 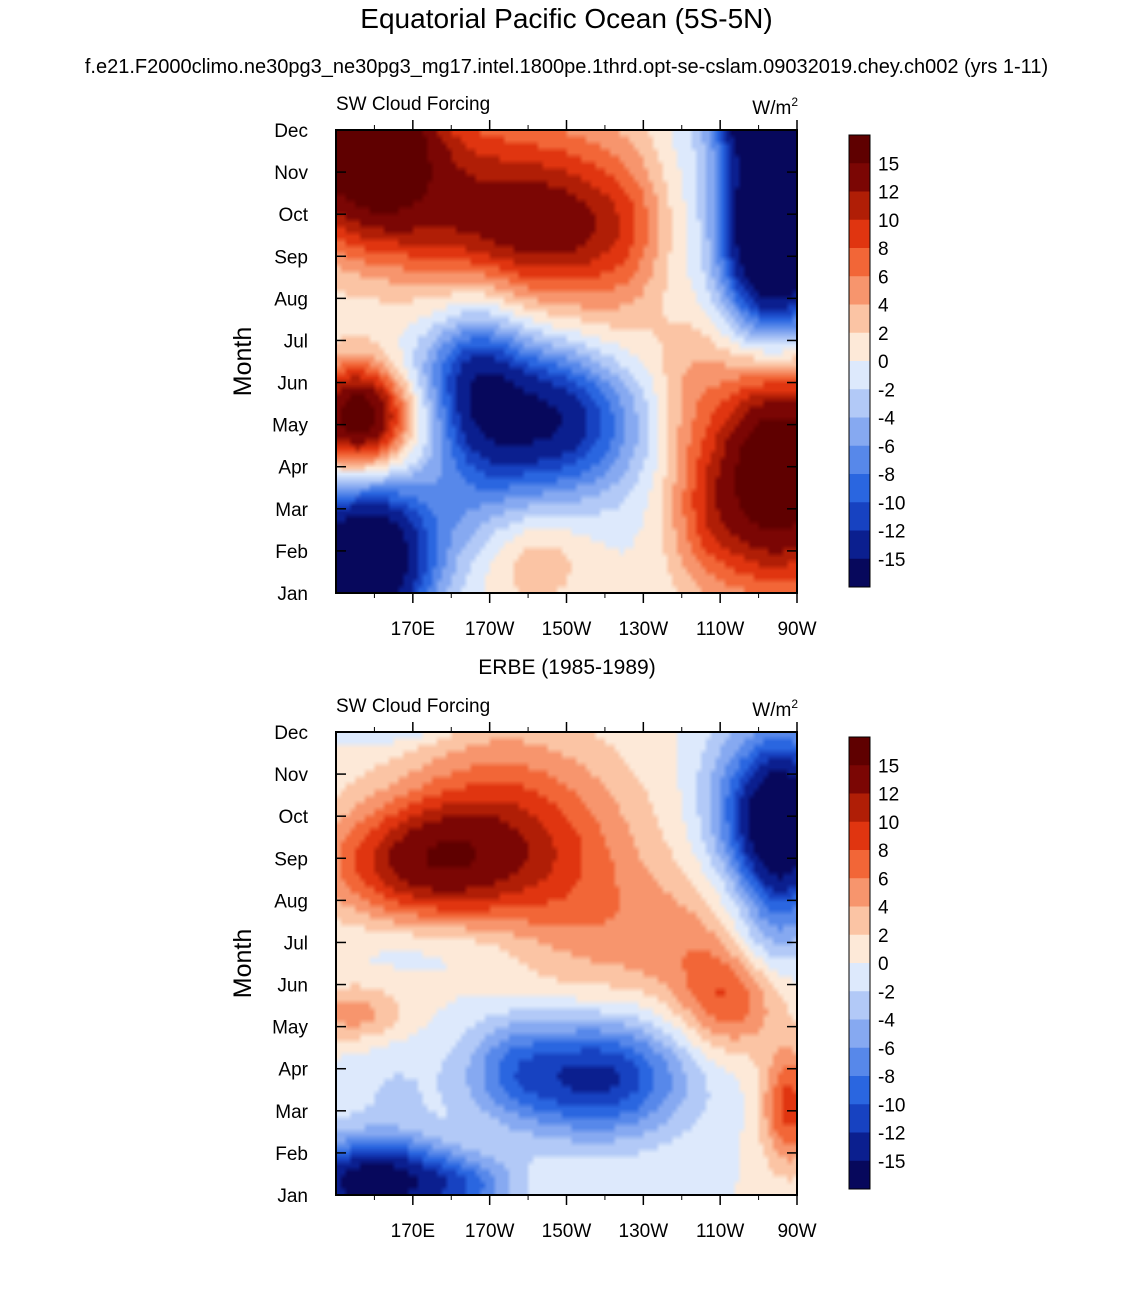 What do you see at coordinates (296, 341) in the screenshot?
I see `y-tick-label: Jul` at bounding box center [296, 341].